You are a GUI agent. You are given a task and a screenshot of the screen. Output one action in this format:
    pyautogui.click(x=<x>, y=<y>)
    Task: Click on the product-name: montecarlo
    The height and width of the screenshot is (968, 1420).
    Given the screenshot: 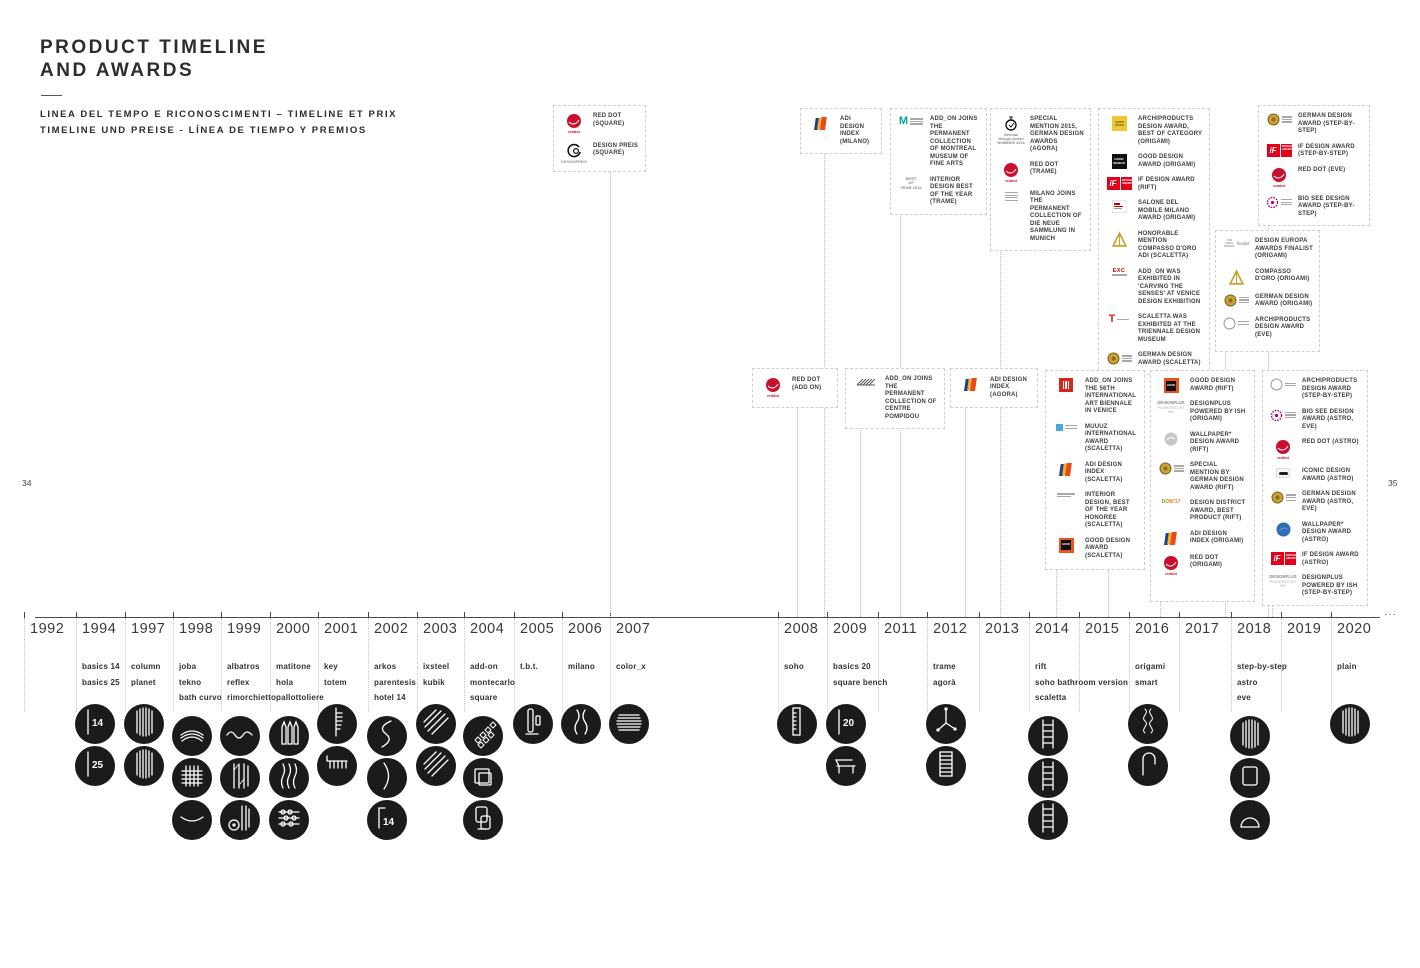 What is the action you would take?
    pyautogui.click(x=493, y=682)
    